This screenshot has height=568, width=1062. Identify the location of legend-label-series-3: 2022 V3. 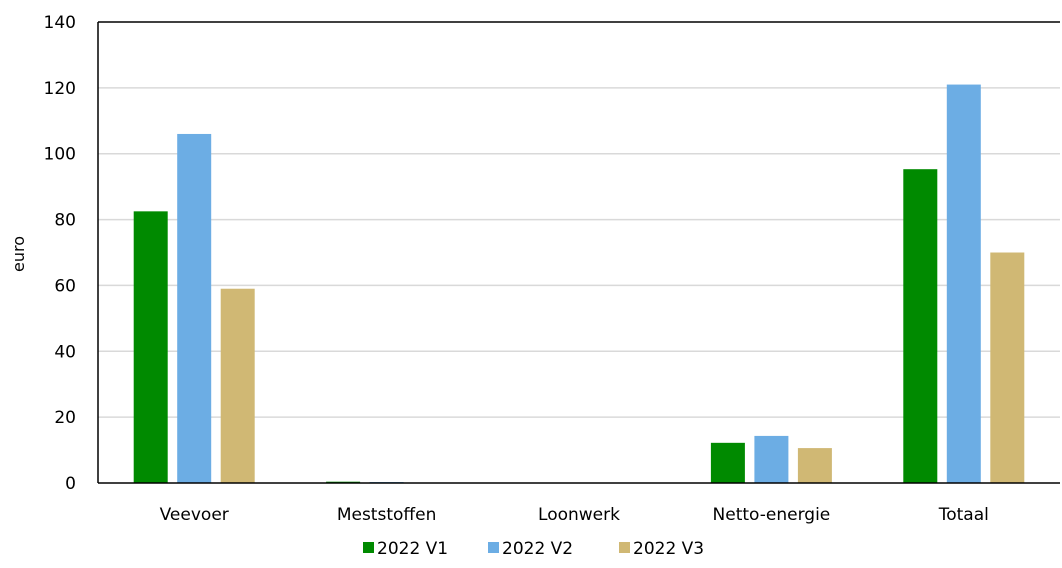
(668, 549).